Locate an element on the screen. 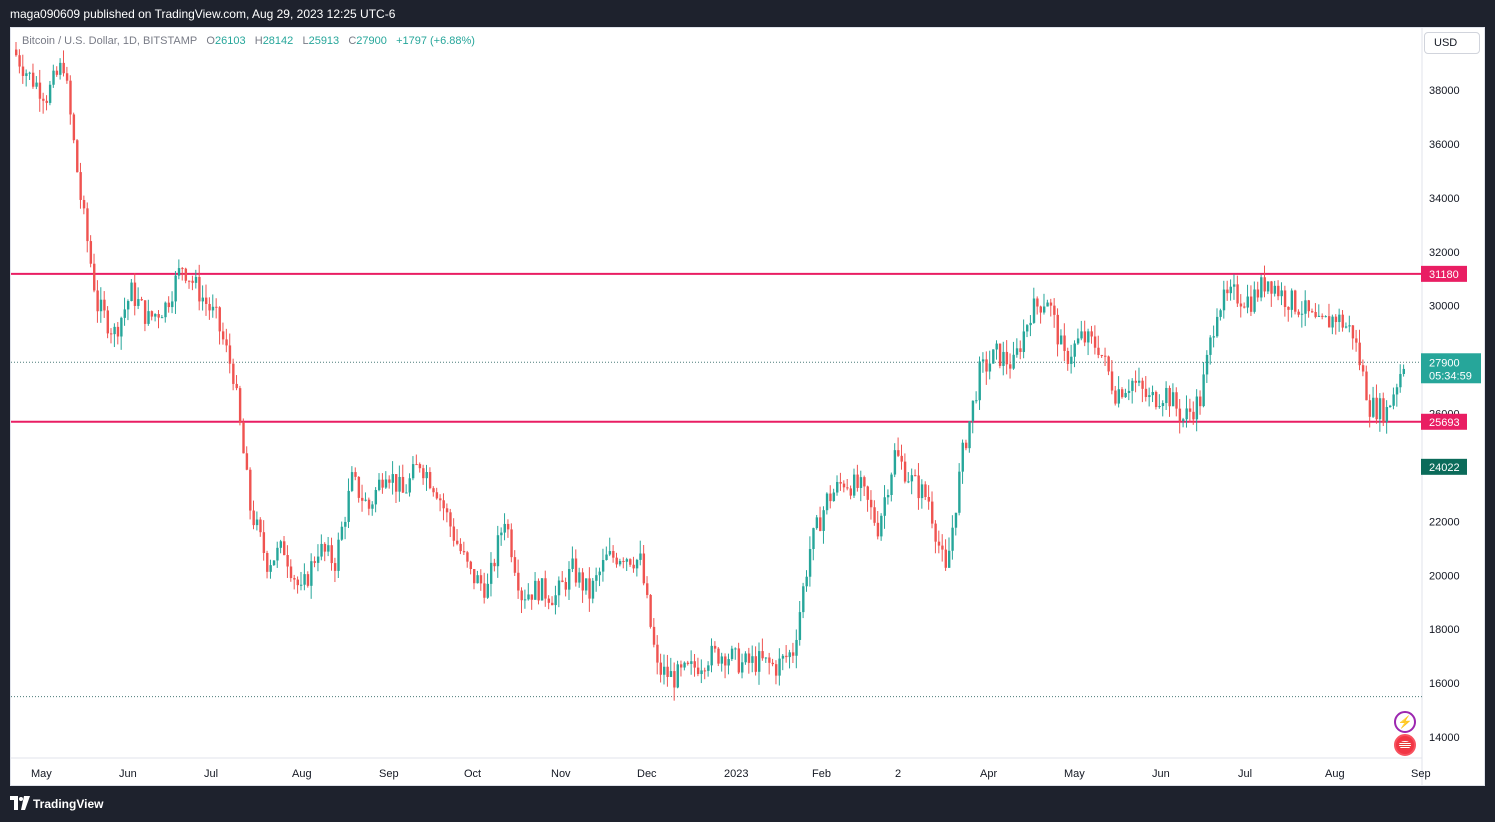 Image resolution: width=1495 pixels, height=822 pixels. lightning-icon: ⚡ is located at coordinates (1405, 722).